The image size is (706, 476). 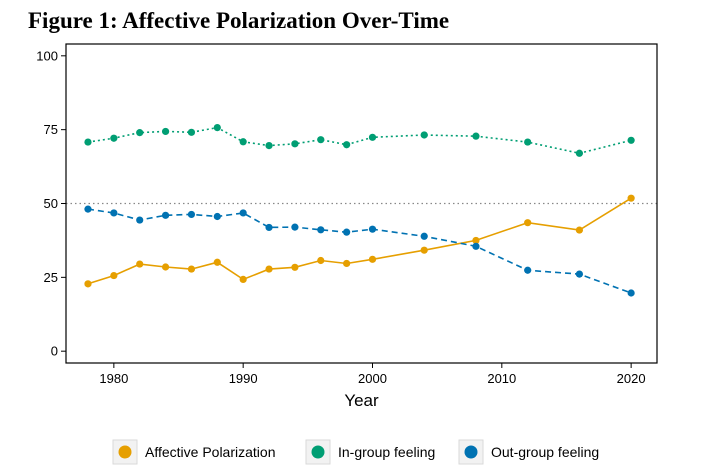 I want to click on legend-label-affective-polarization: Affective Polarization, so click(x=210, y=452).